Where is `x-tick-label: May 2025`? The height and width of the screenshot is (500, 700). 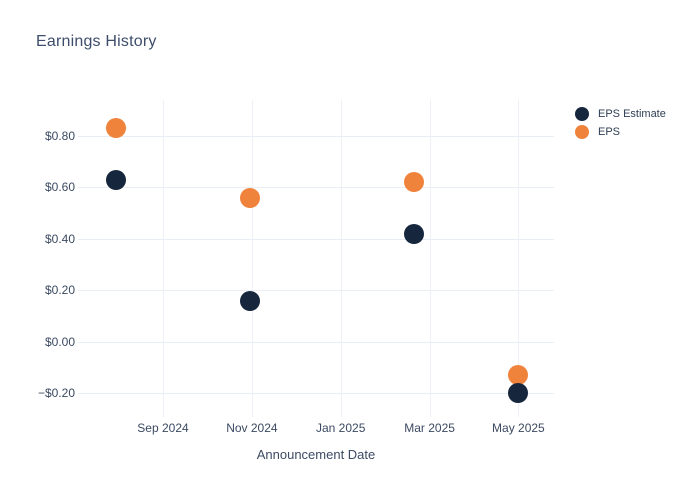 x-tick-label: May 2025 is located at coordinates (518, 428).